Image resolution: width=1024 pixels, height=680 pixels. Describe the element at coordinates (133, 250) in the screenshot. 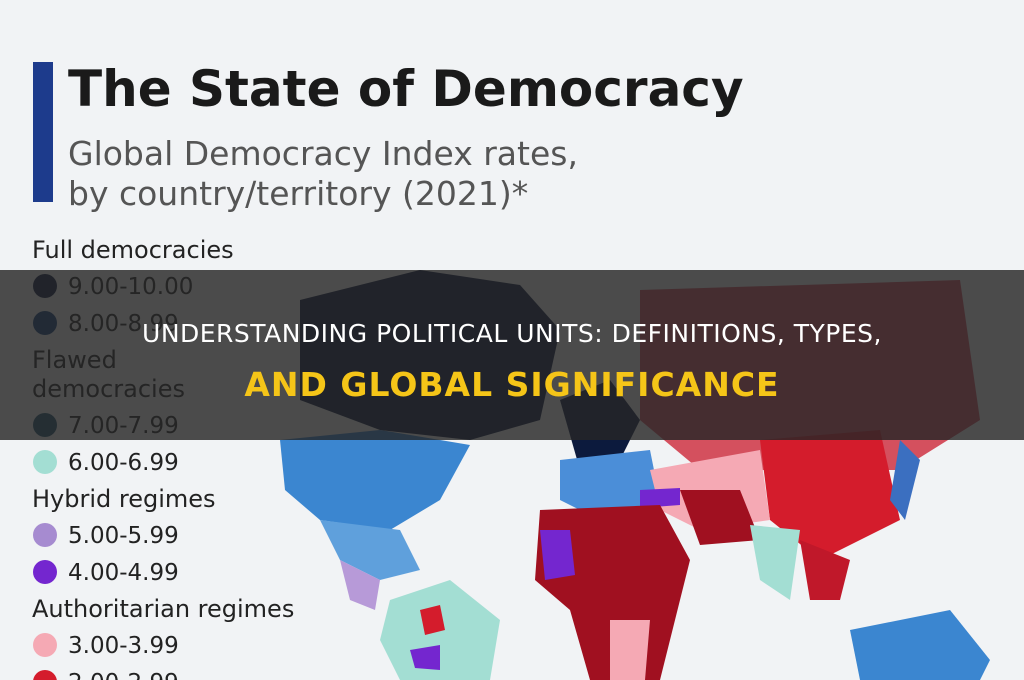

I see `legend-heading: Full democracies` at that location.